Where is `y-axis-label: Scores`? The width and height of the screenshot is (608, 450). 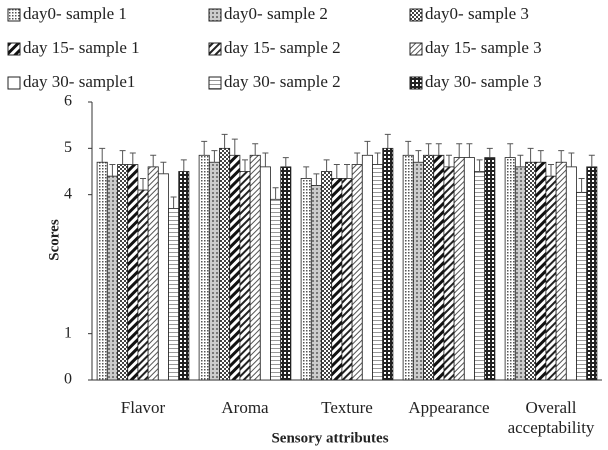 y-axis-label: Scores is located at coordinates (54, 240).